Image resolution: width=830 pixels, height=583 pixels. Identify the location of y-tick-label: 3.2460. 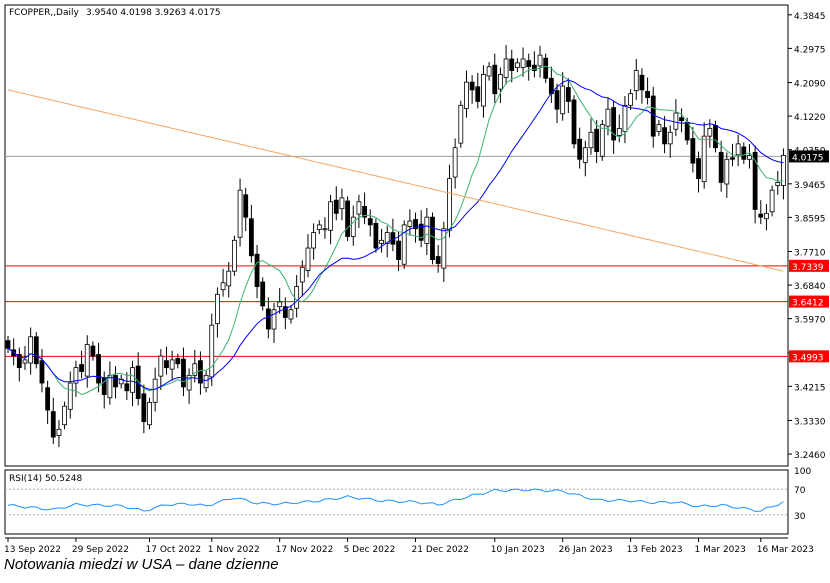
(810, 456).